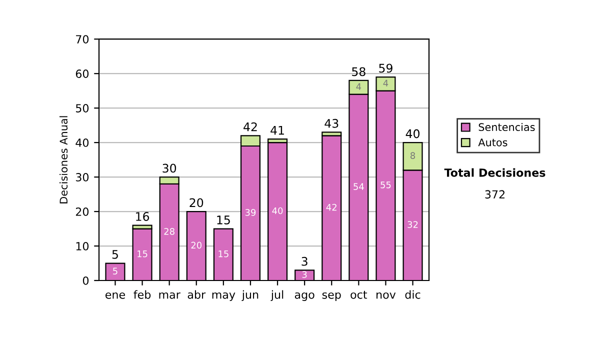  What do you see at coordinates (413, 224) in the screenshot?
I see `data-label: 32` at bounding box center [413, 224].